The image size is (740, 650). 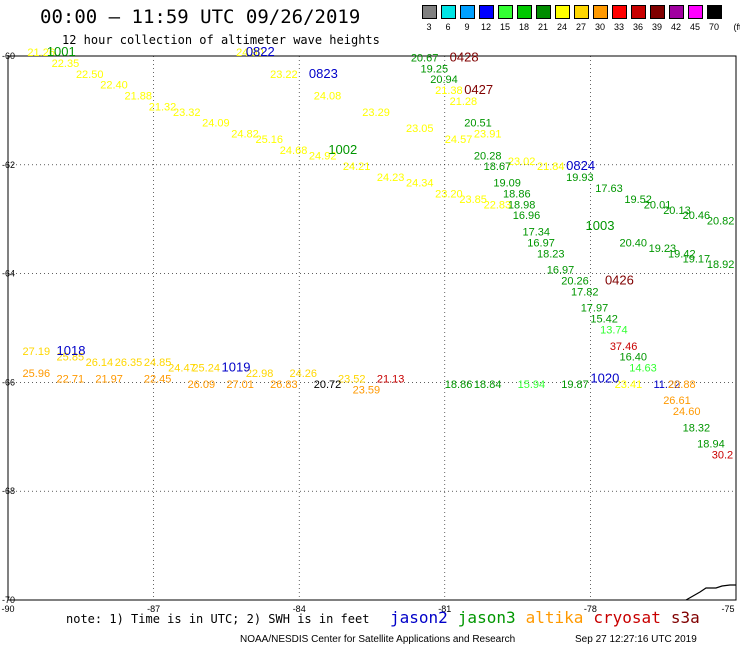 I want to click on legend-level-label: 39, so click(x=656, y=27).